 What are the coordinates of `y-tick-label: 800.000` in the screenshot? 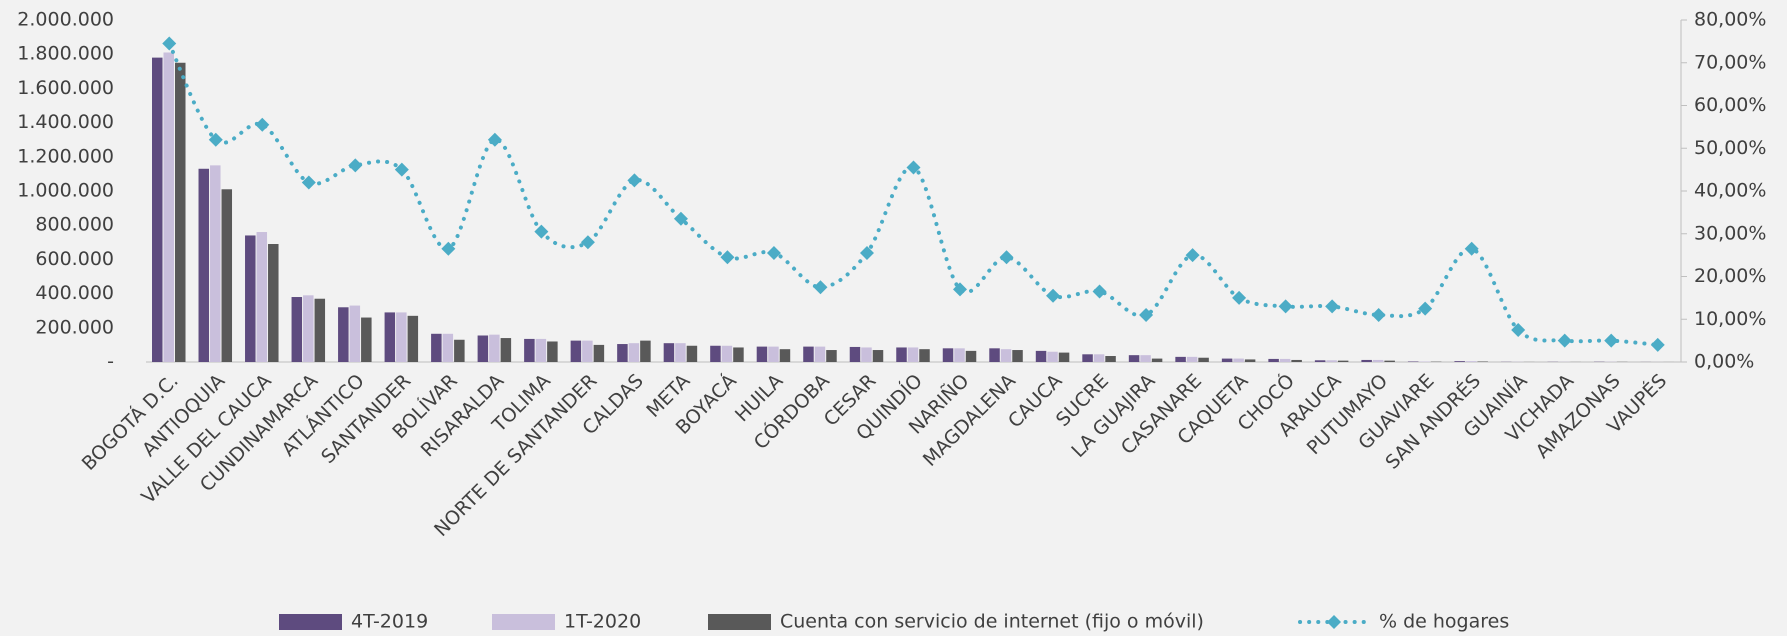 It's located at (74, 225).